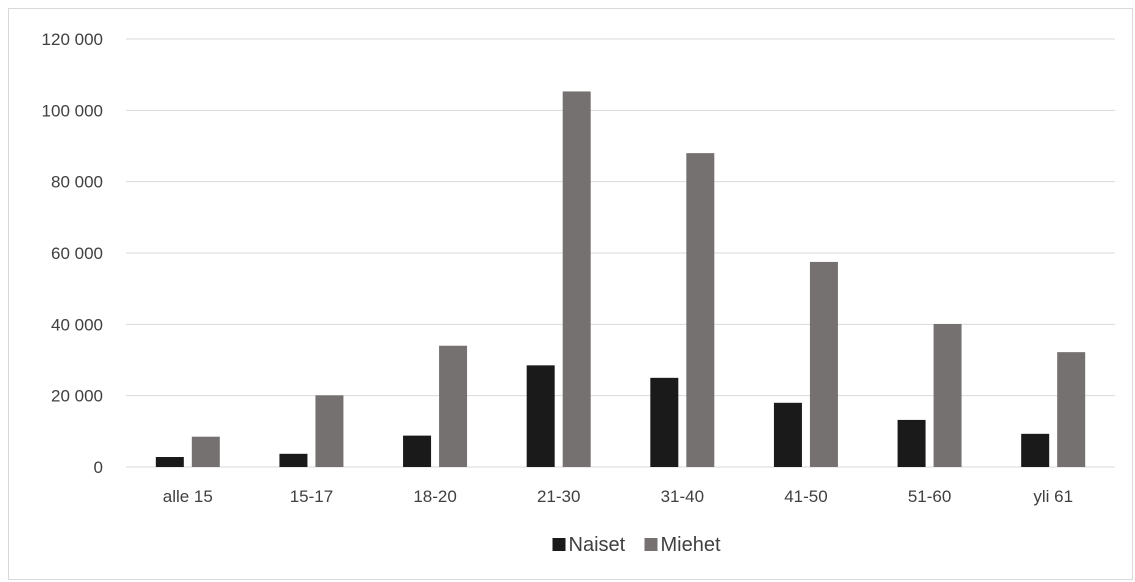 The image size is (1135, 582). What do you see at coordinates (188, 496) in the screenshot?
I see `x-tick-label: alle 15` at bounding box center [188, 496].